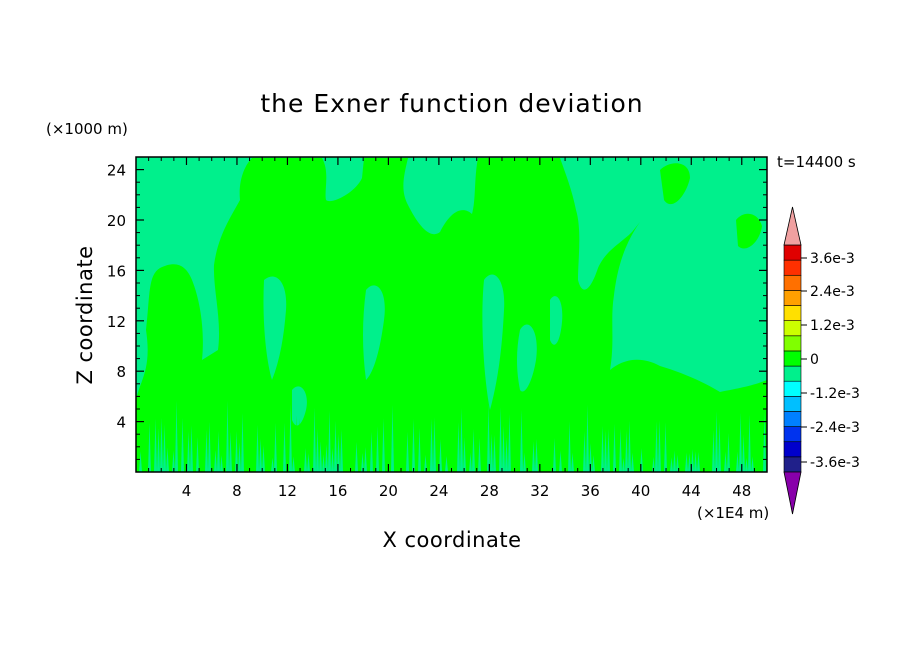 The height and width of the screenshot is (654, 904). I want to click on colorbar-over-arrow, so click(792, 226).